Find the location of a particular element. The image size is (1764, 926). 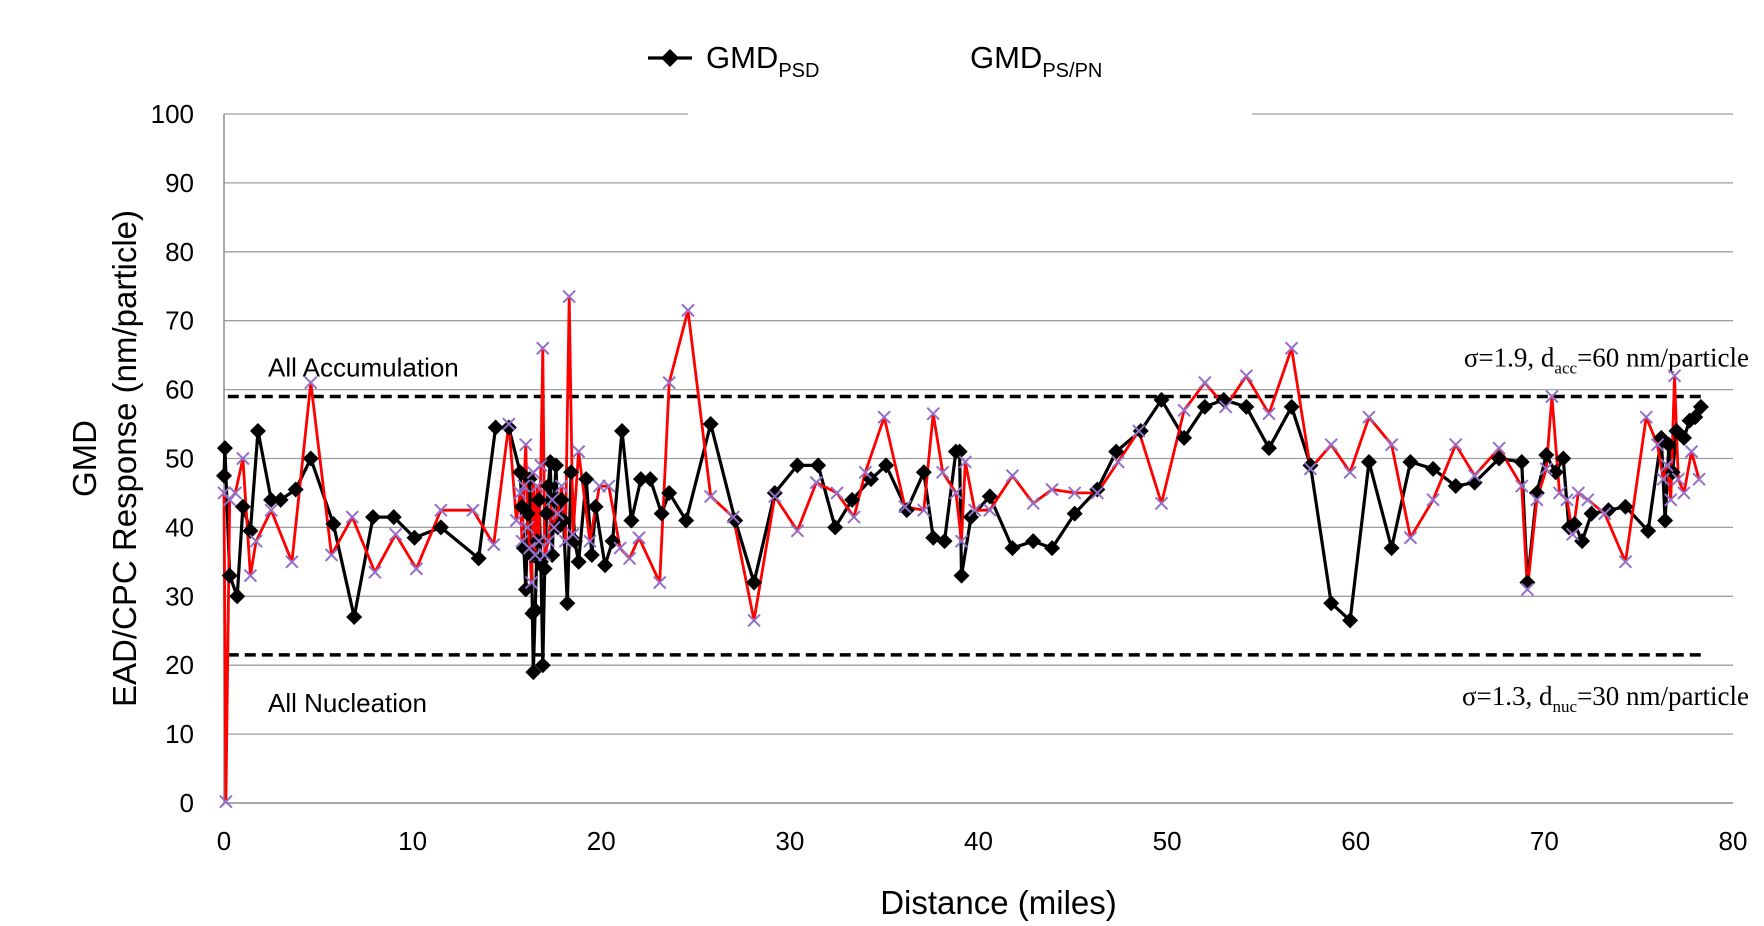

reference-note-sub: acc is located at coordinates (1565, 367).